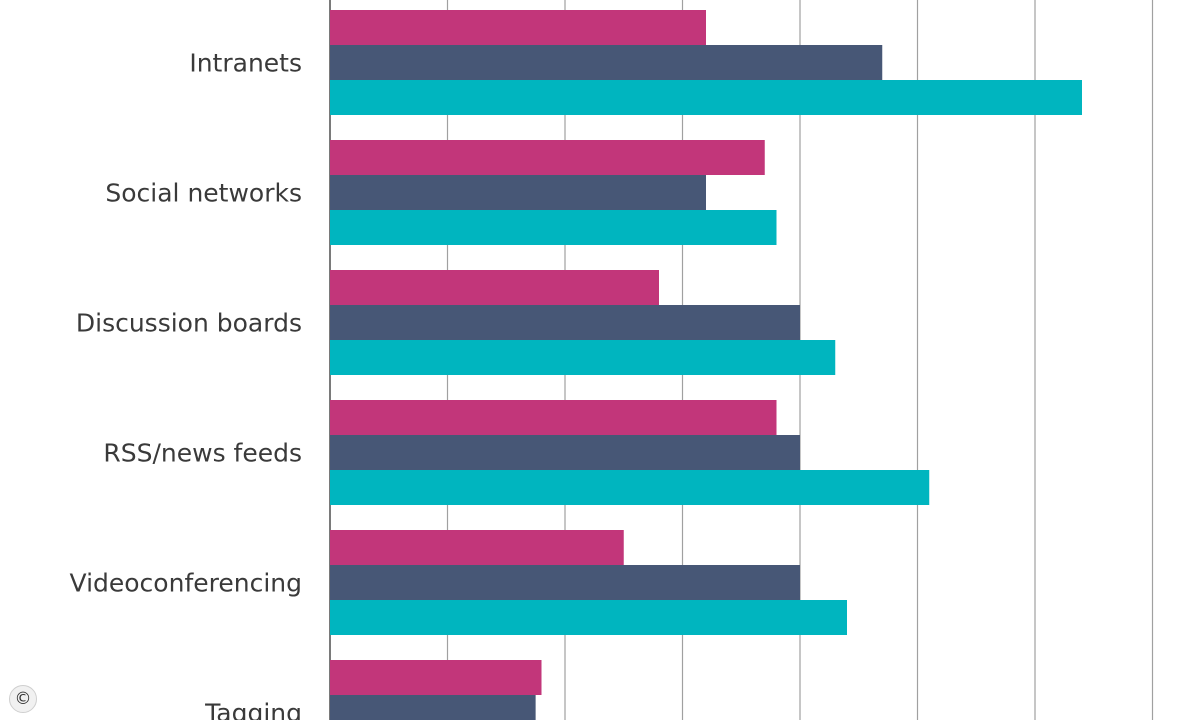 This screenshot has height=720, width=1200. What do you see at coordinates (189, 323) in the screenshot?
I see `category-label: Discussion boards` at bounding box center [189, 323].